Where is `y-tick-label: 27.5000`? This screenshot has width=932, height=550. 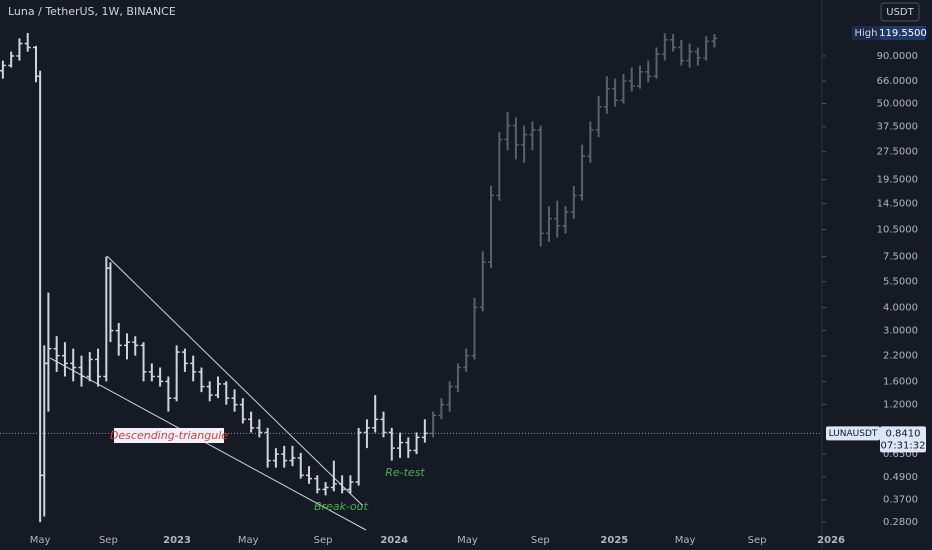
y-tick-label: 27.5000 is located at coordinates (897, 152).